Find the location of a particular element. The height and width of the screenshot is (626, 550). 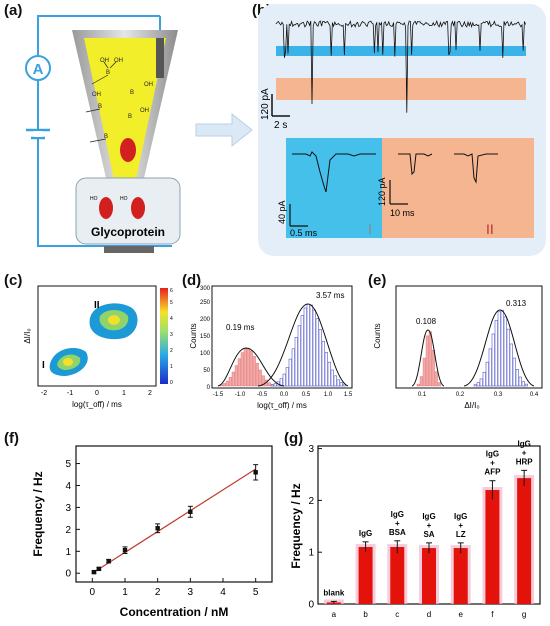

y-tick-label: 5 is located at coordinates (68, 464).